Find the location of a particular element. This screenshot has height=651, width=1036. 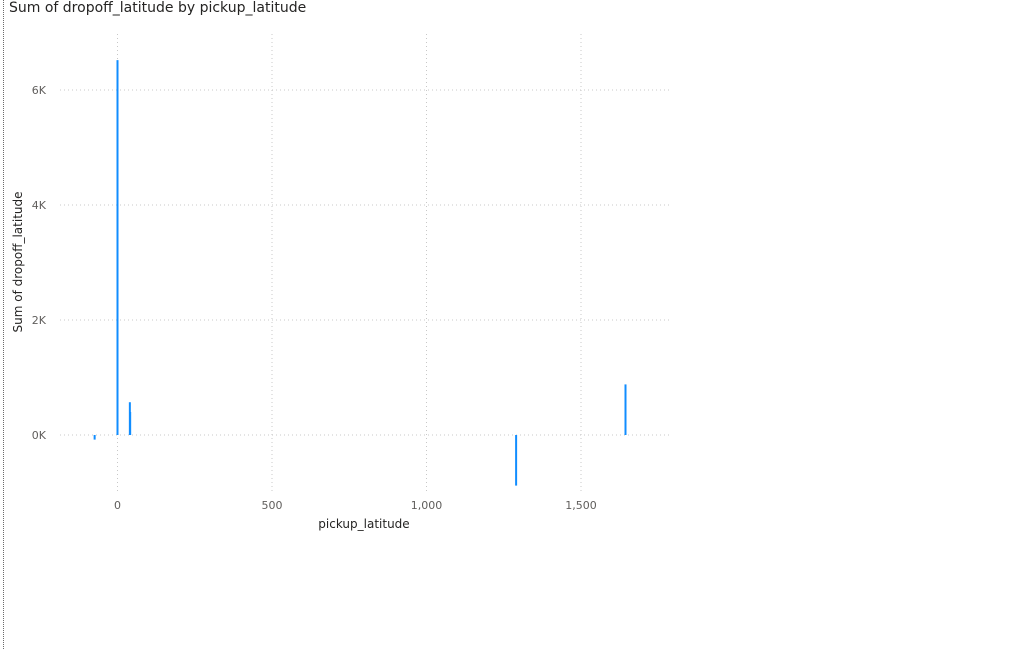

y-axis-title: Sum of dropoff_latitude is located at coordinates (18, 262).